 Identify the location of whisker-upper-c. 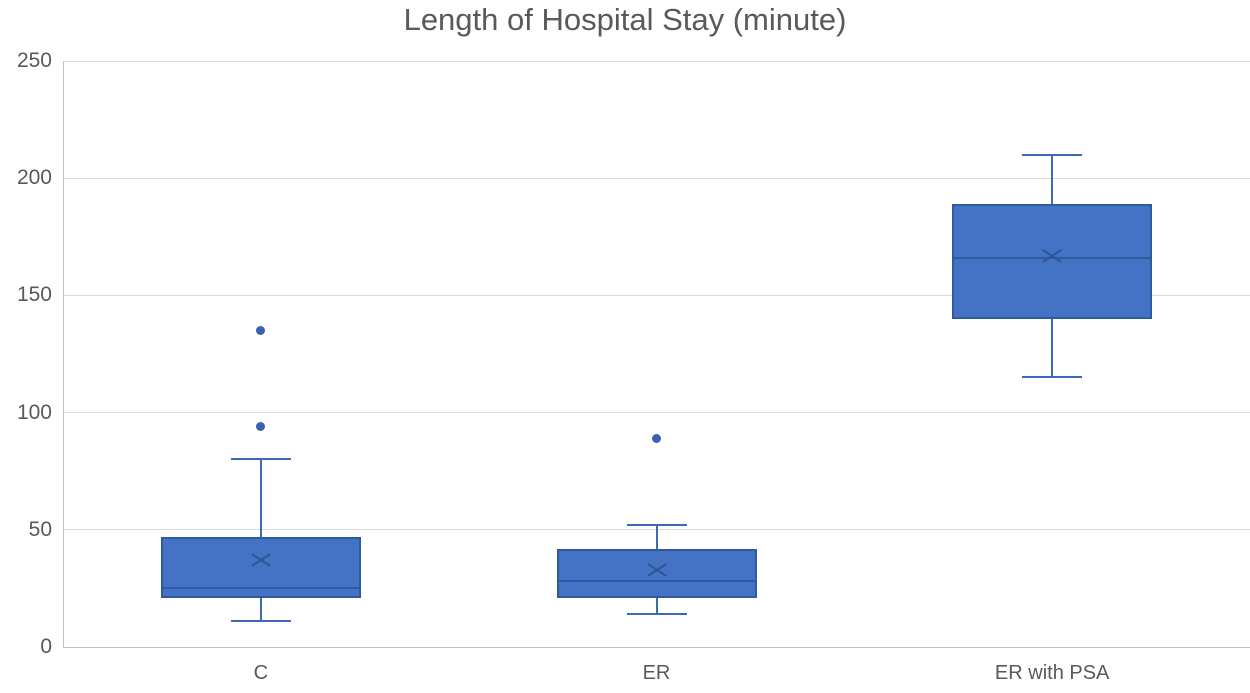
(260, 498).